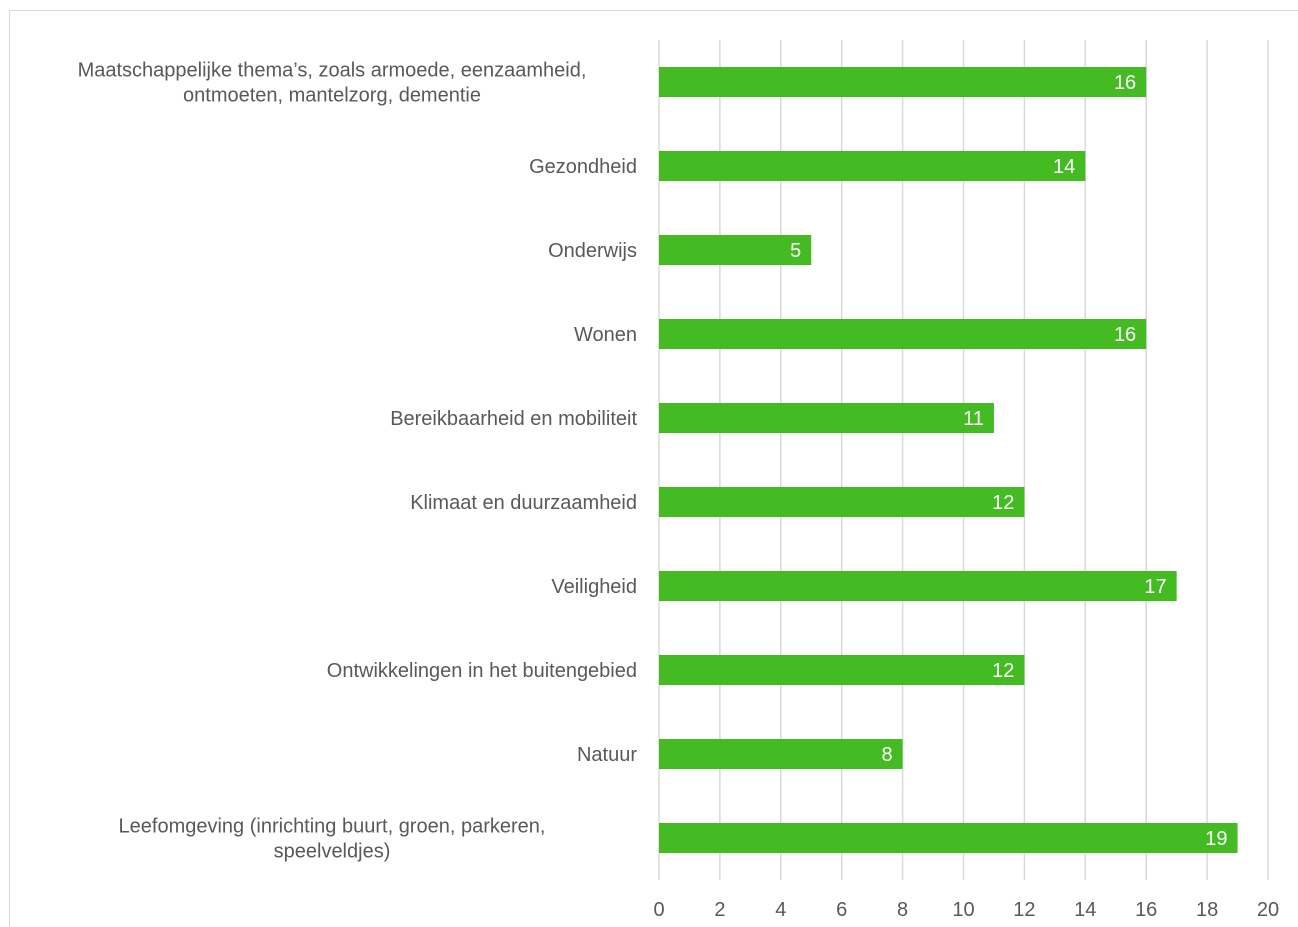 This screenshot has width=1298, height=927. What do you see at coordinates (886, 755) in the screenshot?
I see `data-label: 8` at bounding box center [886, 755].